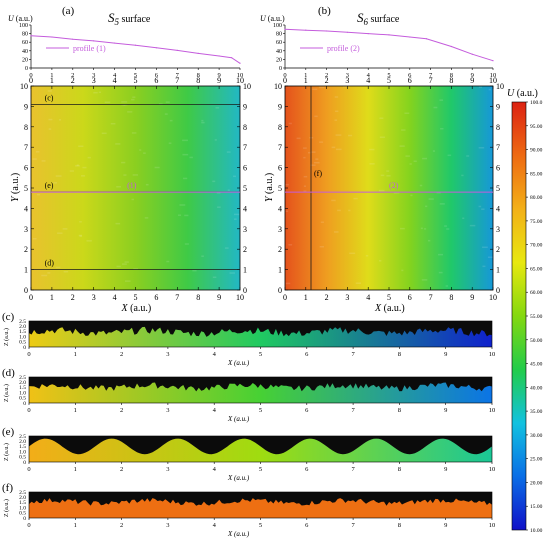 This screenshot has width=550, height=555. Describe the element at coordinates (8, 317) in the screenshot. I see `panel-label: (c)` at that location.